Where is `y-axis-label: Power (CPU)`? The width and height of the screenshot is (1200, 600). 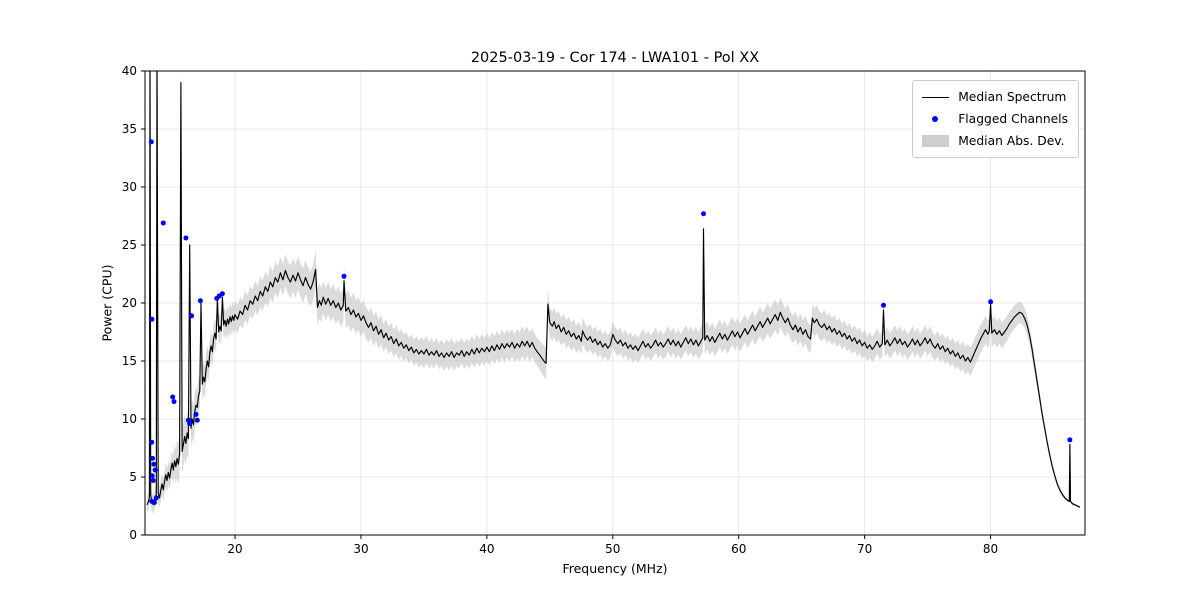 y-axis-label: Power (CPU) is located at coordinates (107, 303).